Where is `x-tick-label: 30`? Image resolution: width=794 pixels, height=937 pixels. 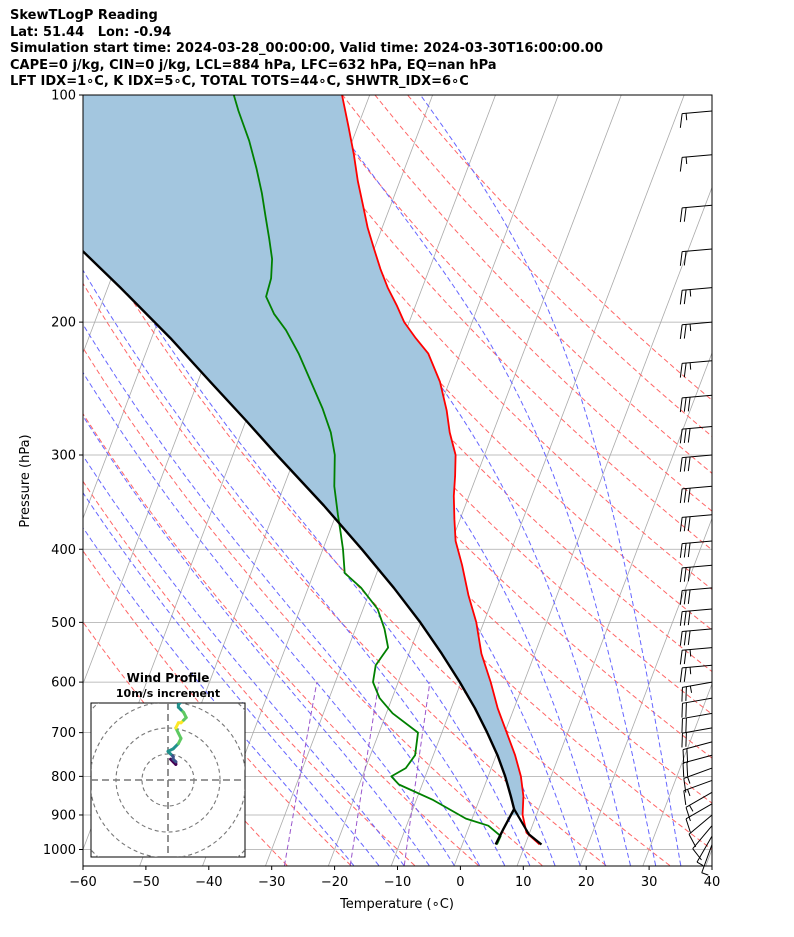 x-tick-label: 30 is located at coordinates (649, 882).